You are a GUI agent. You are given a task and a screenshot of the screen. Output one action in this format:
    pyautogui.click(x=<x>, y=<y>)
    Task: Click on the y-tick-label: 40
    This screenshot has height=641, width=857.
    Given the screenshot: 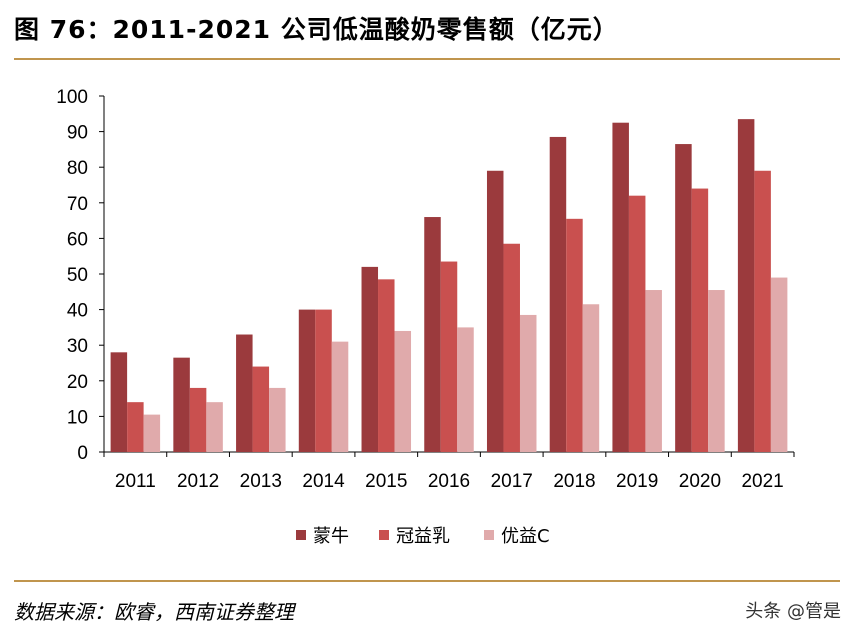 What is the action you would take?
    pyautogui.click(x=77, y=311)
    